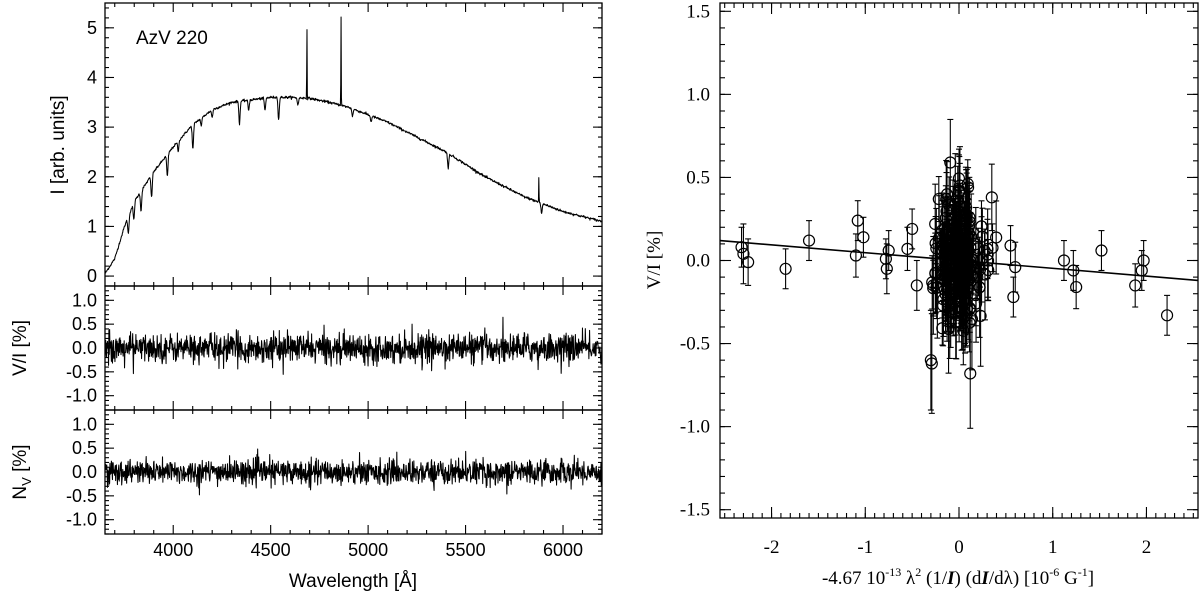 The height and width of the screenshot is (600, 1200). I want to click on xlabel-part-inv: (1/, so click(934, 578).